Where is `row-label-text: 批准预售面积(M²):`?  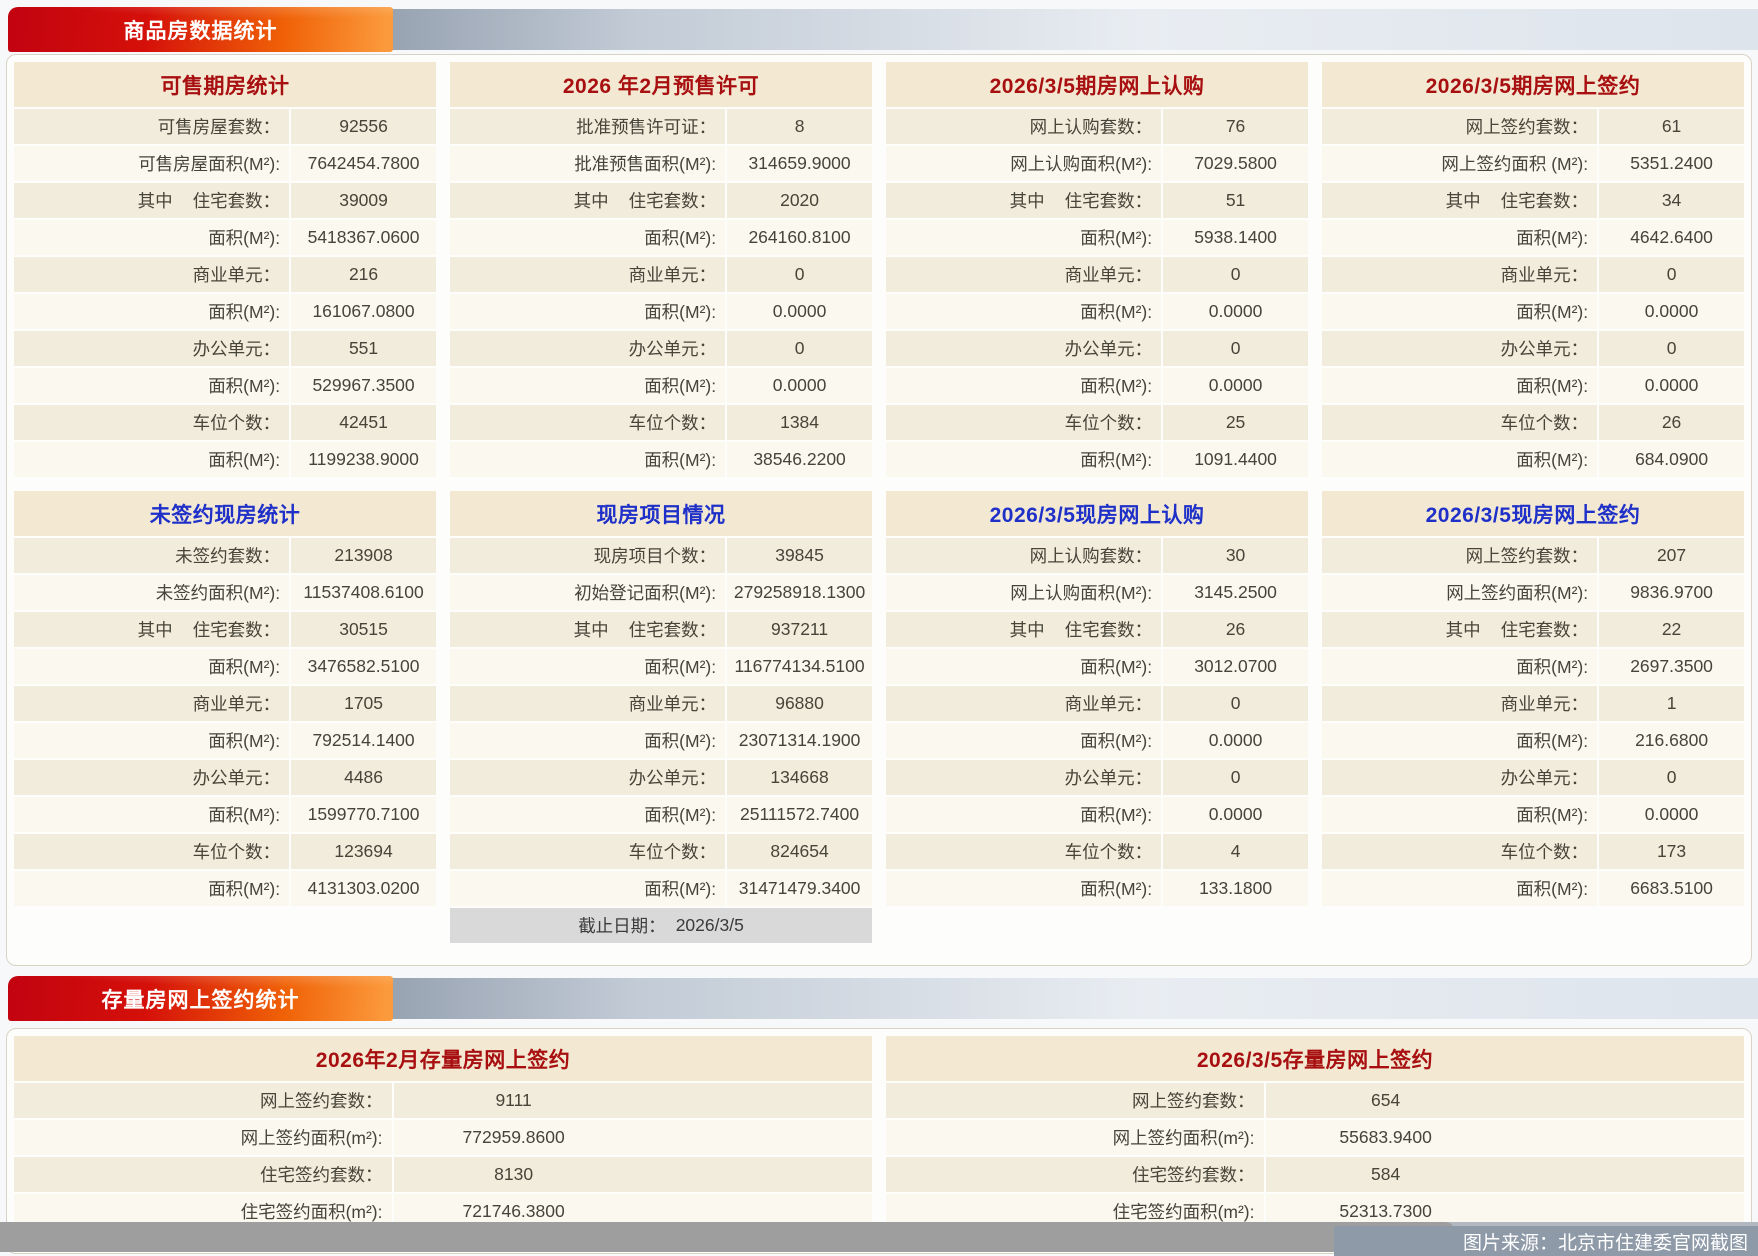 row-label-text: 批准预售面积(M²): is located at coordinates (645, 164).